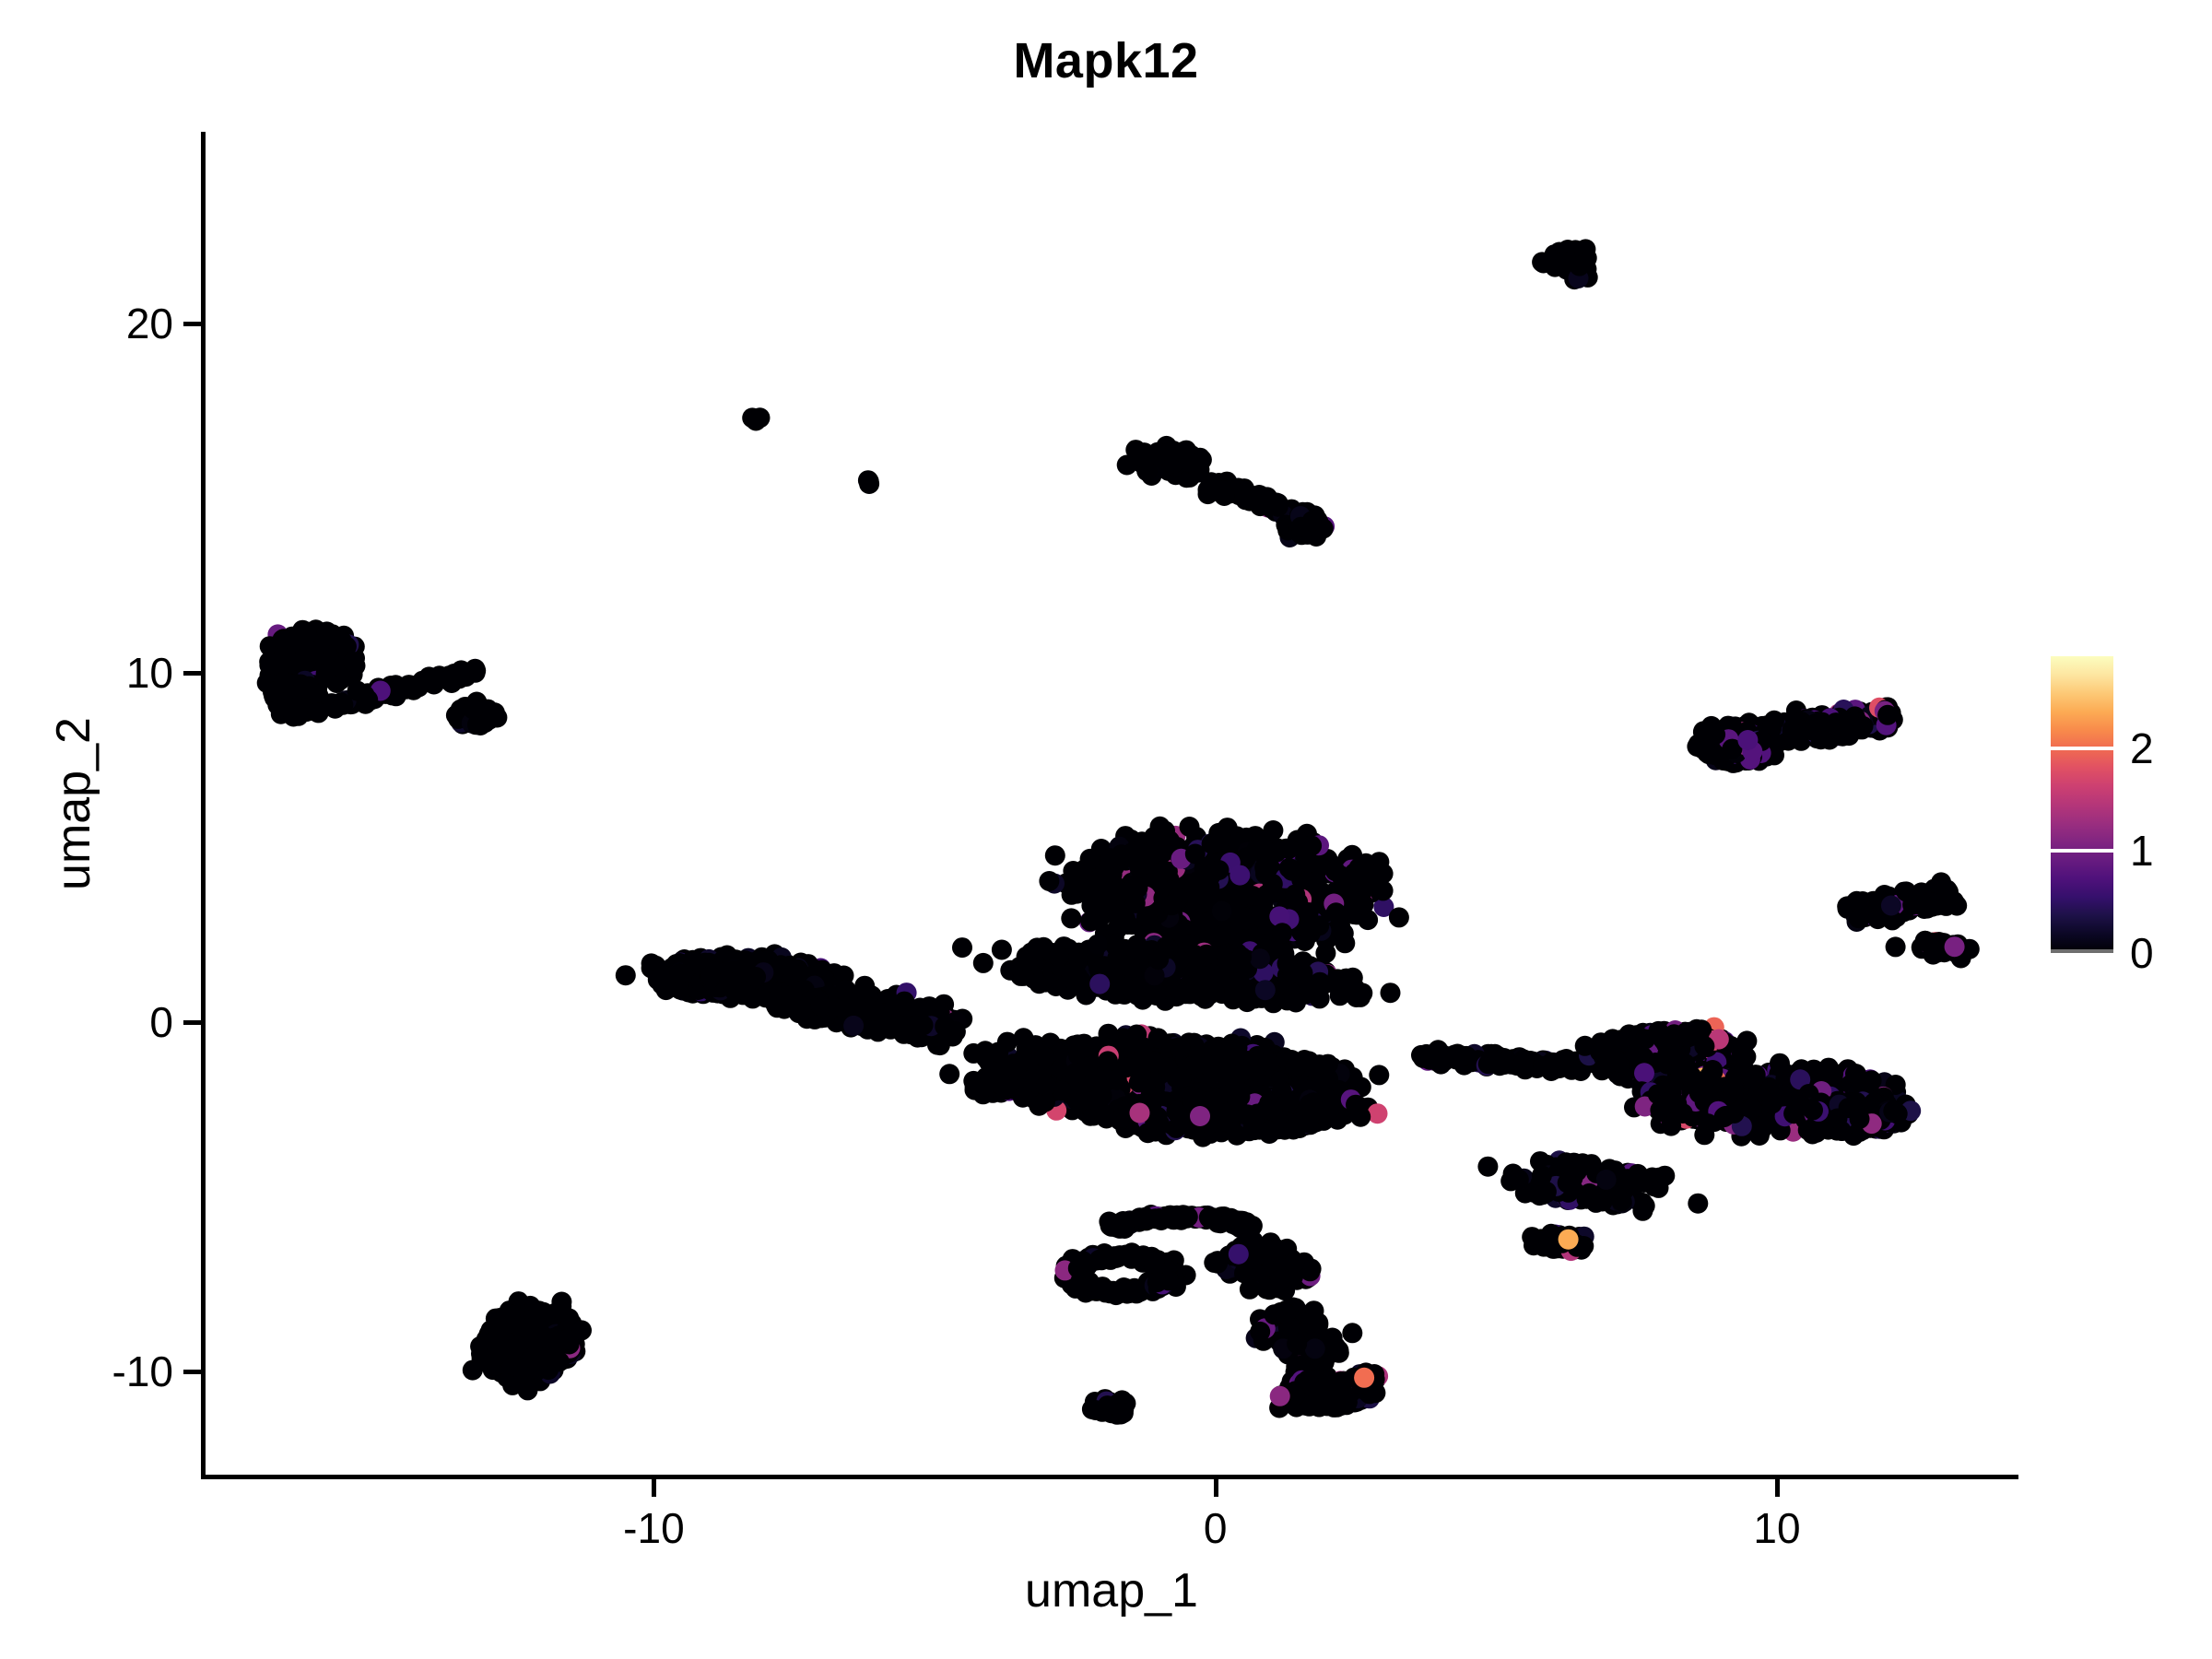  What do you see at coordinates (142, 1371) in the screenshot?
I see `y-tick-label: -10` at bounding box center [142, 1371].